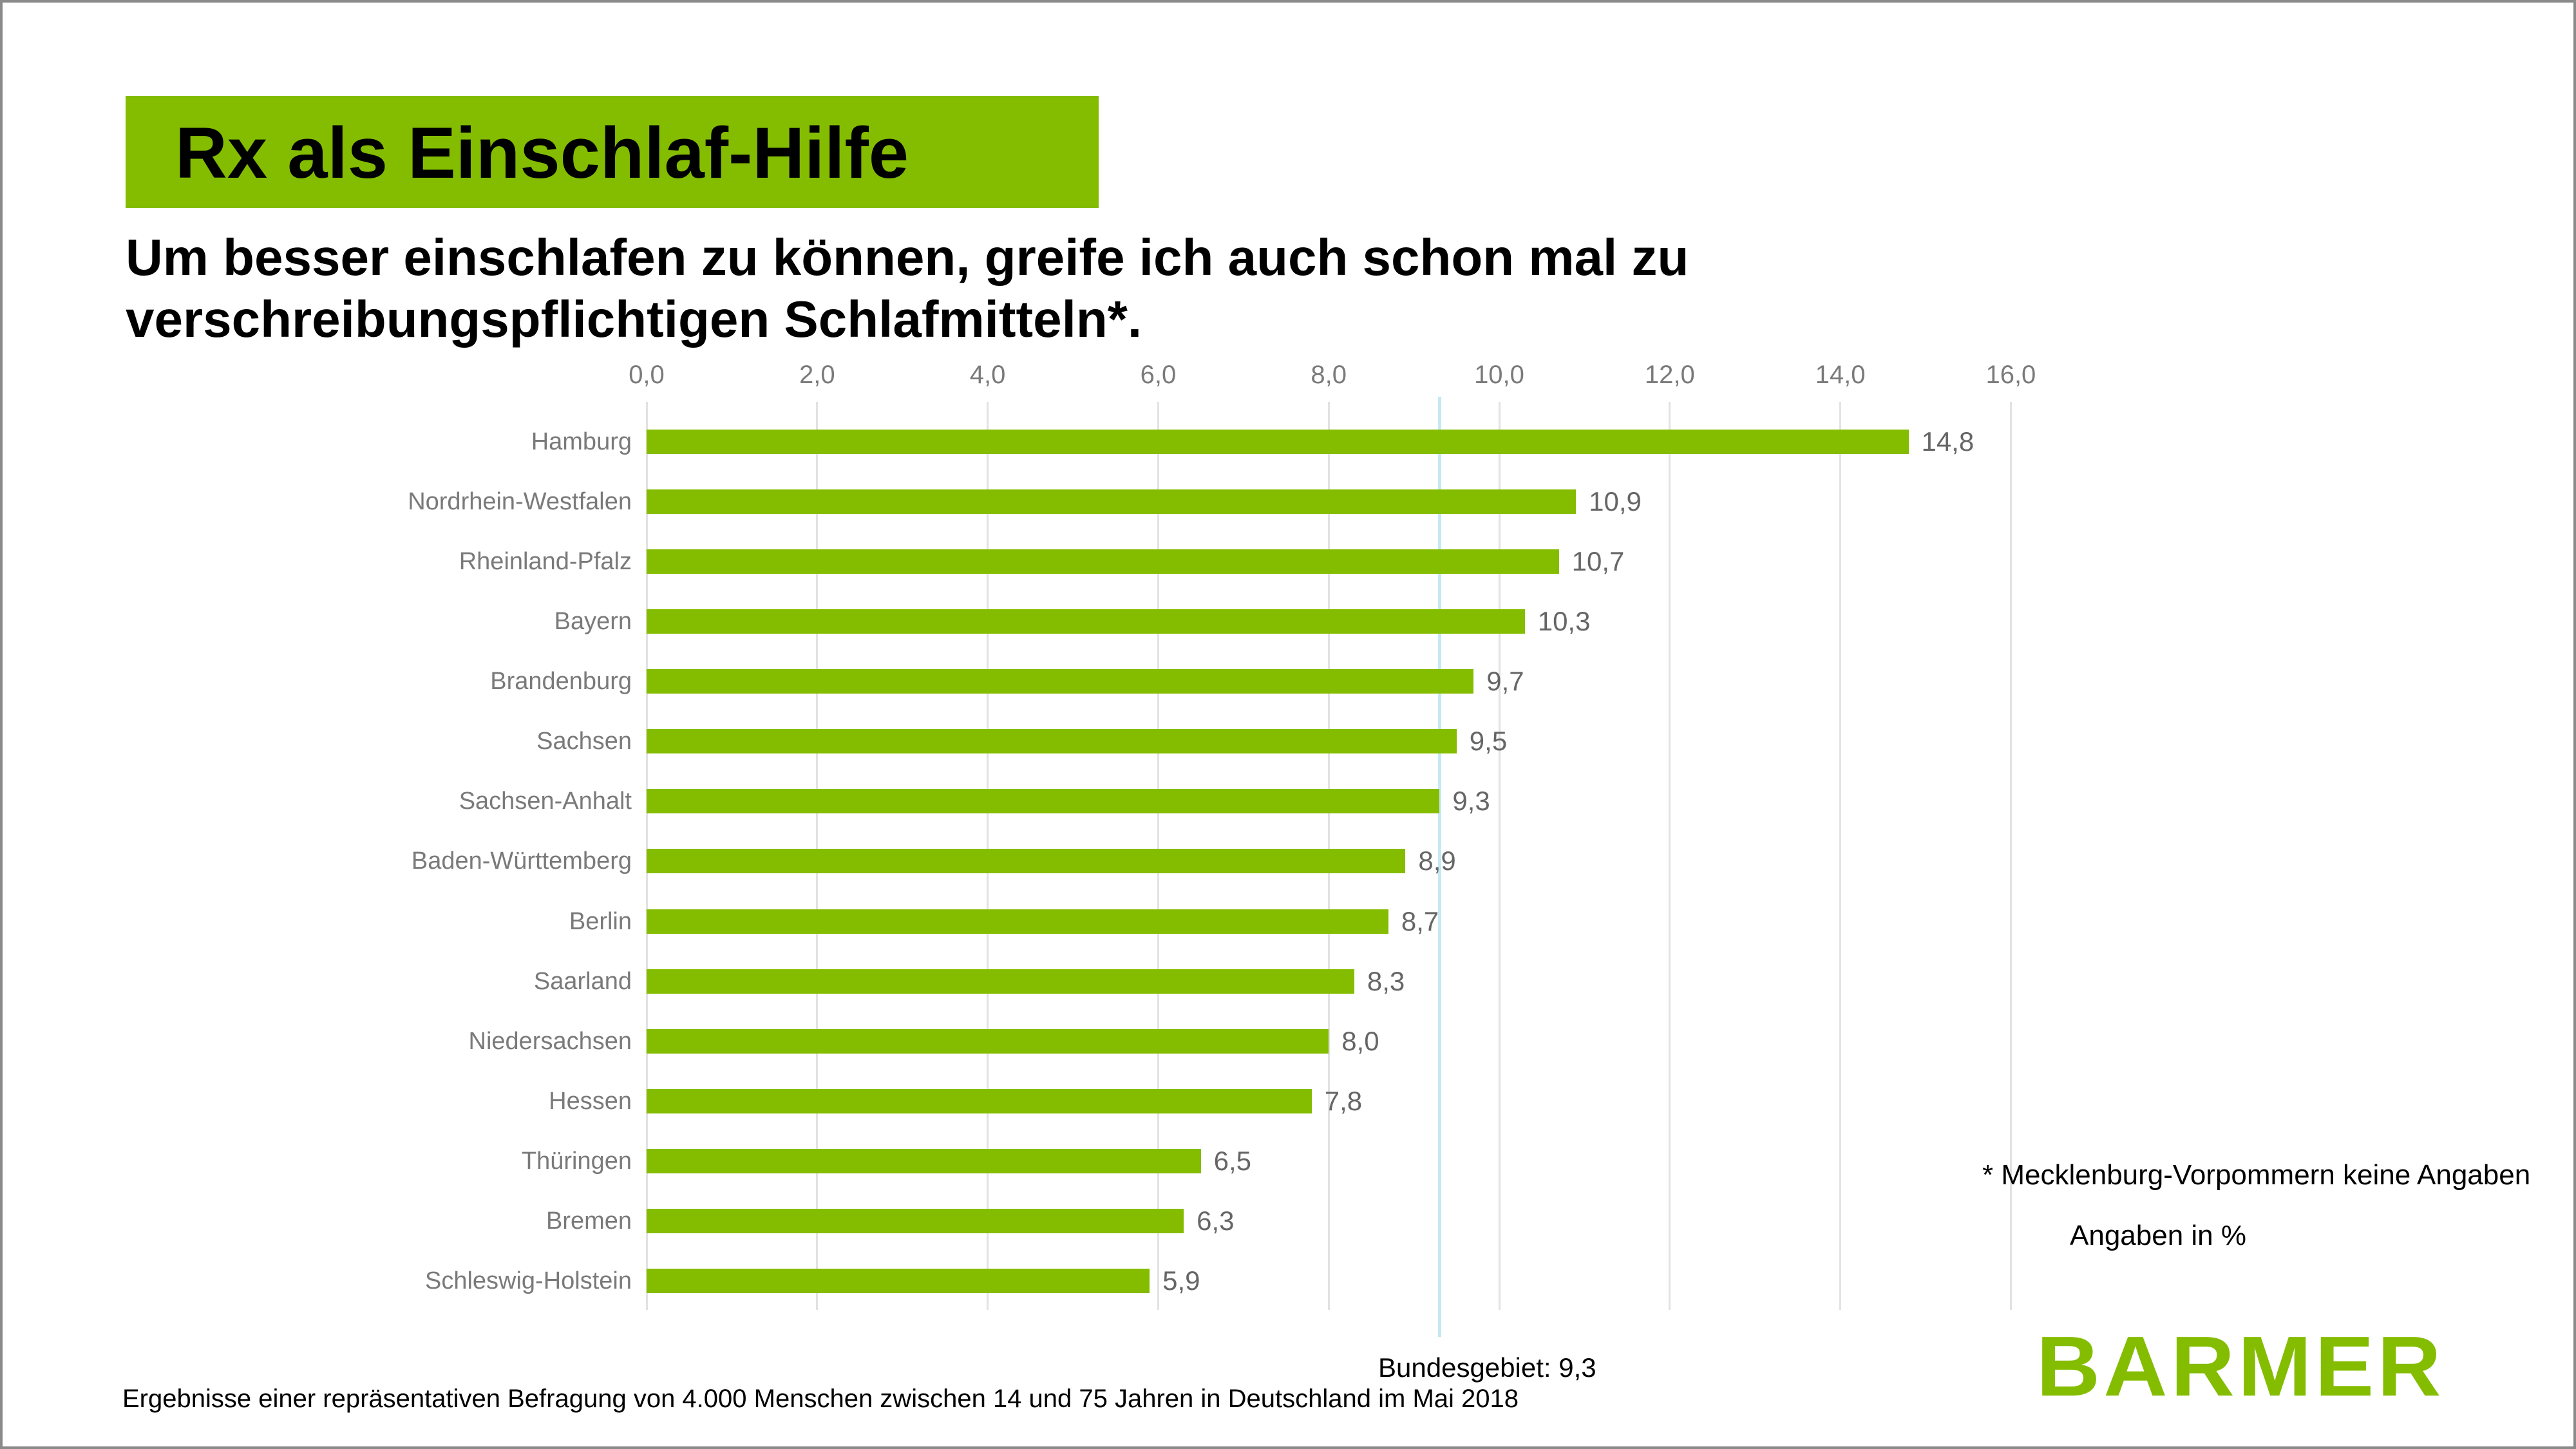  What do you see at coordinates (1043, 802) in the screenshot?
I see `bar-Sachsen-Anhalt` at bounding box center [1043, 802].